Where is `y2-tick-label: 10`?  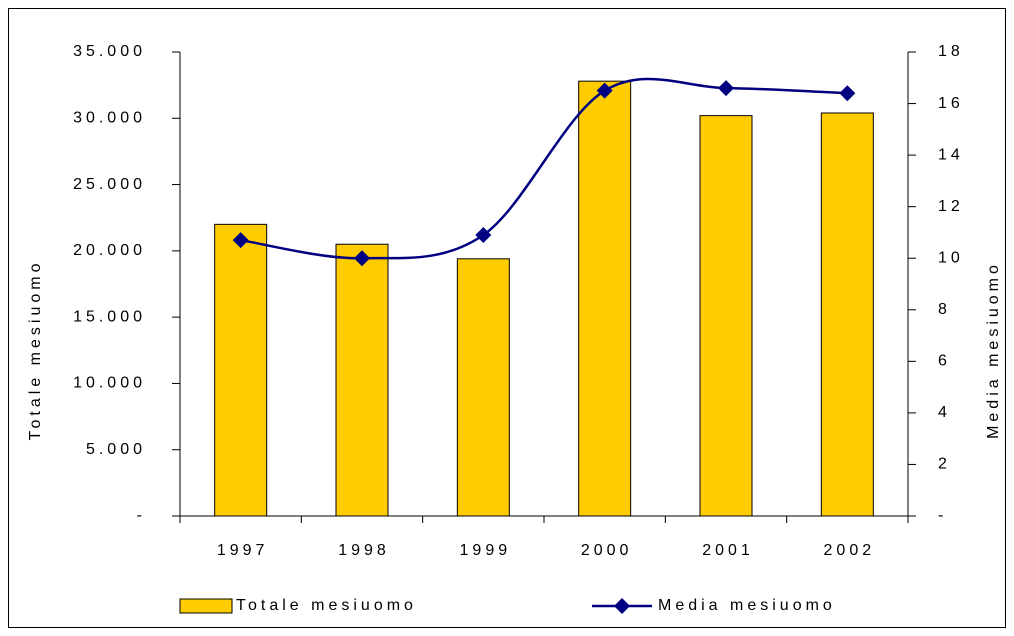 y2-tick-label: 10 is located at coordinates (951, 257).